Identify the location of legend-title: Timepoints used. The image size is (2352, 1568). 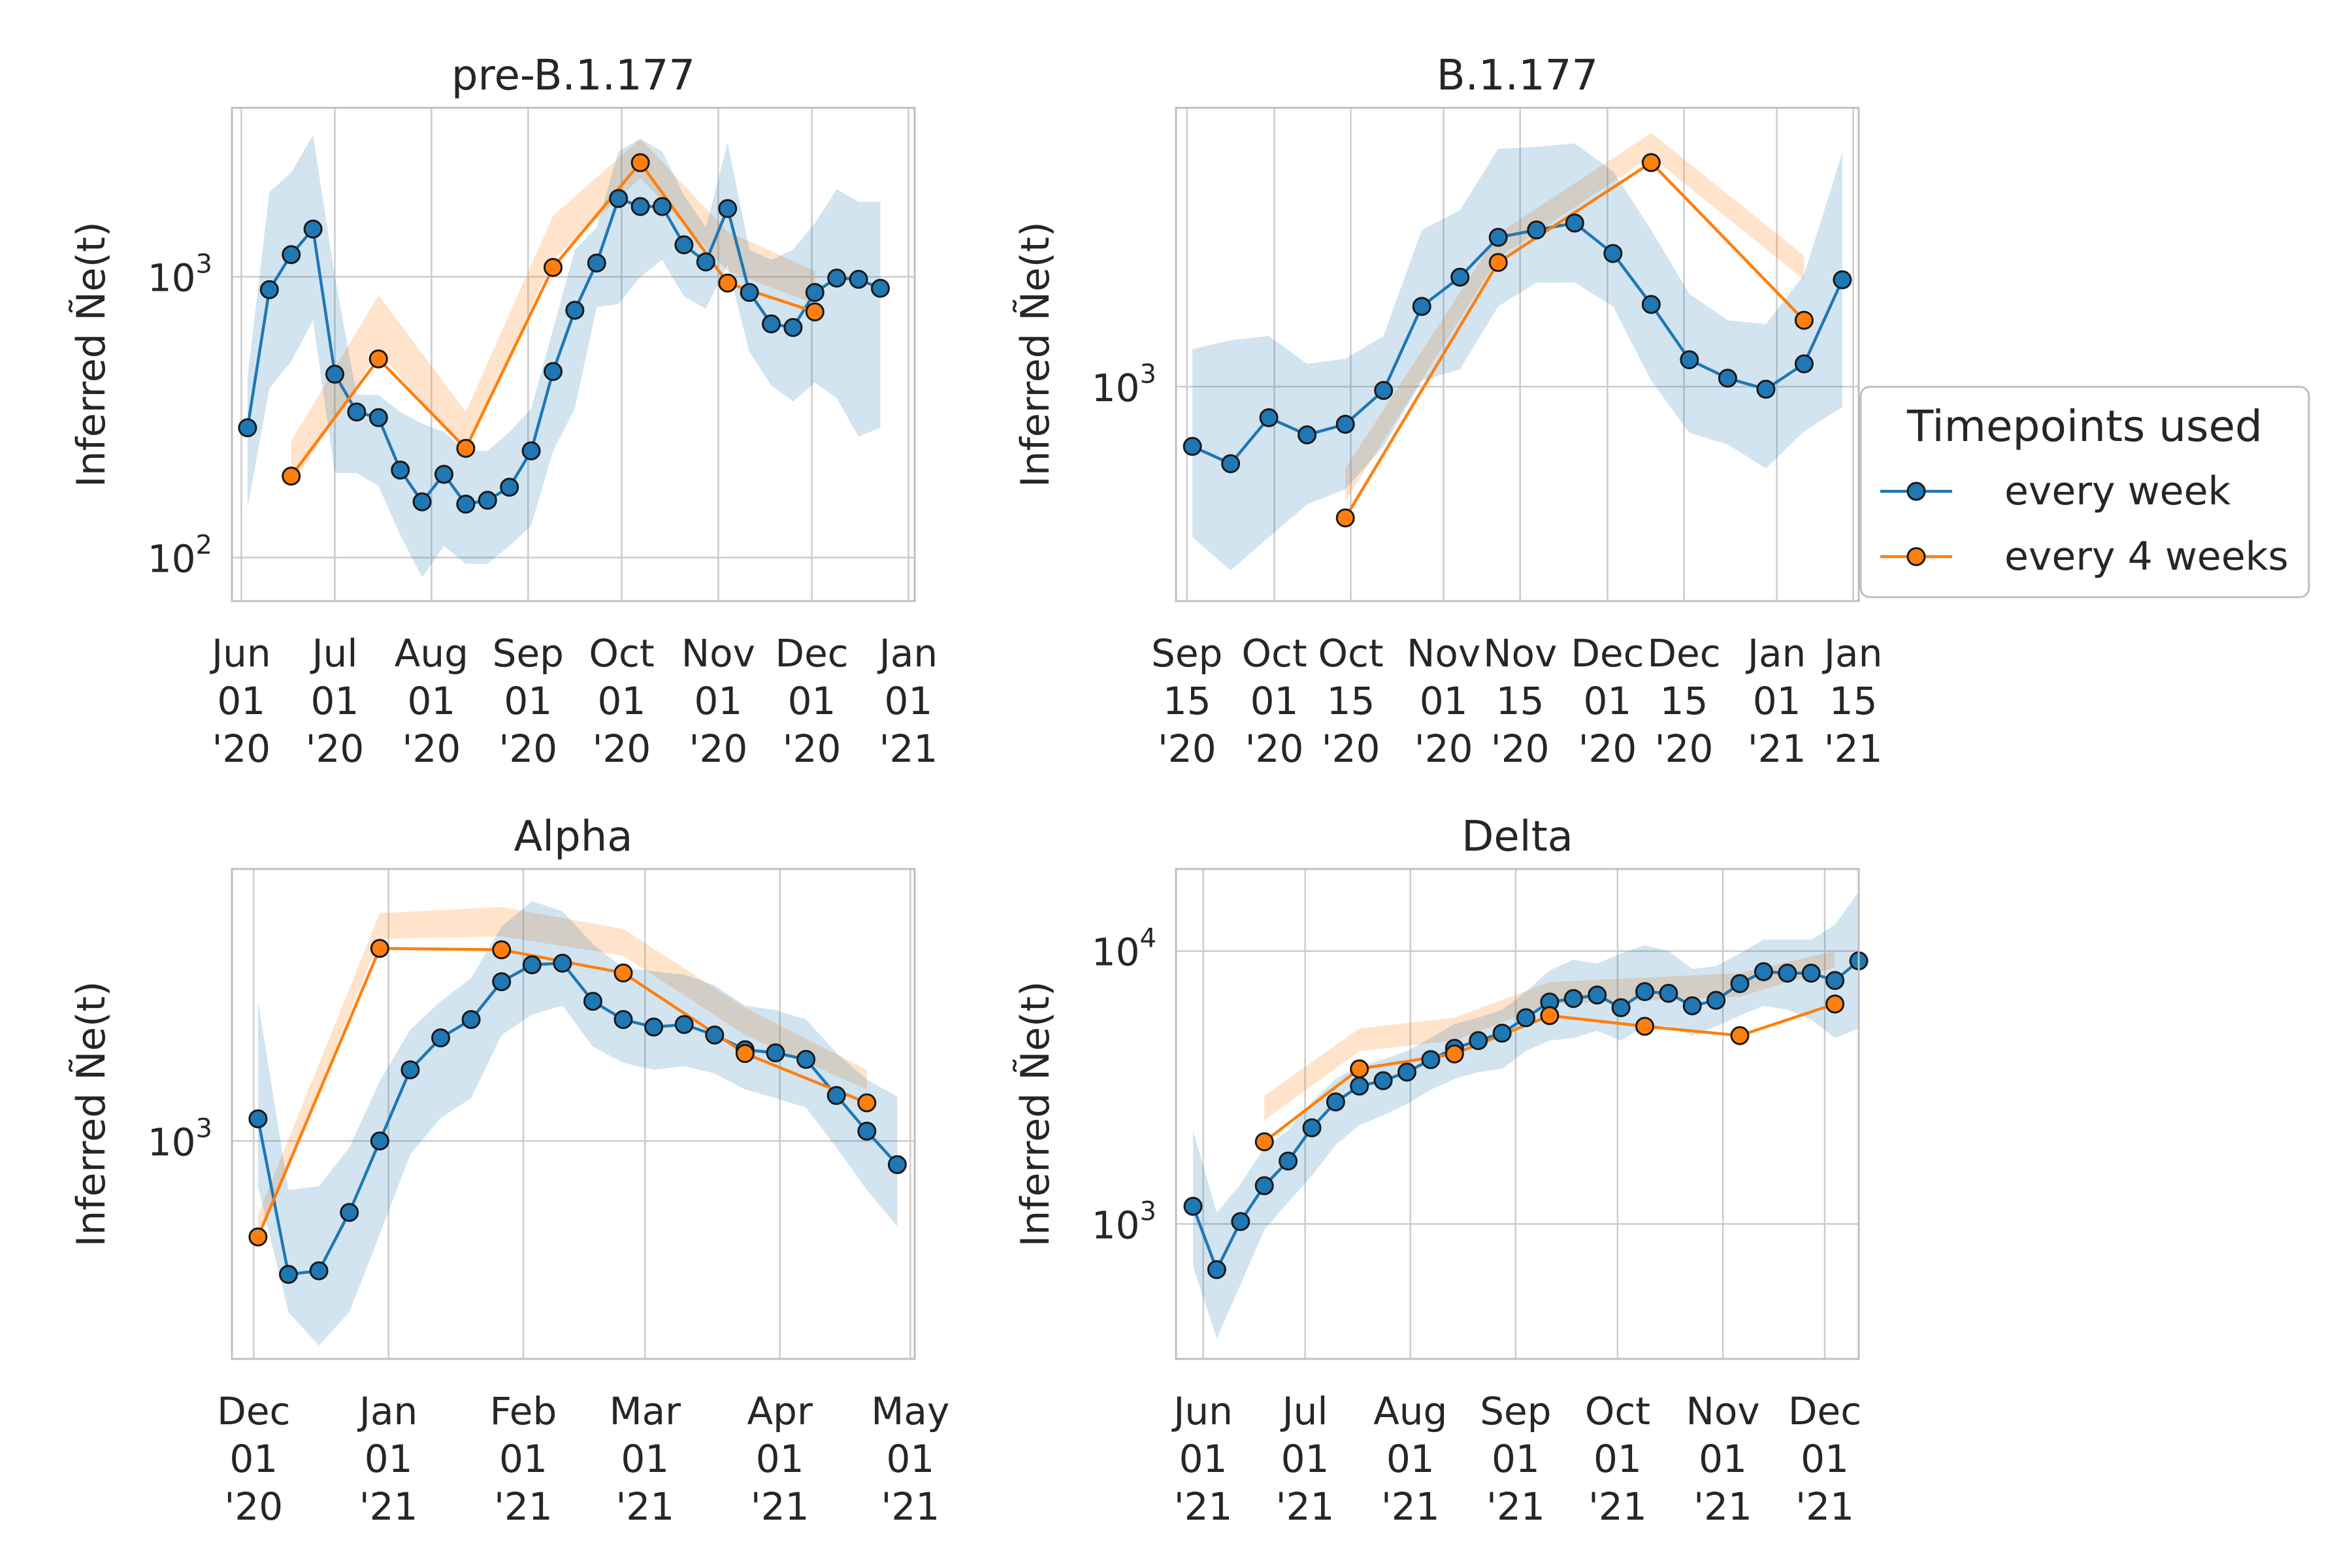
(2084, 426).